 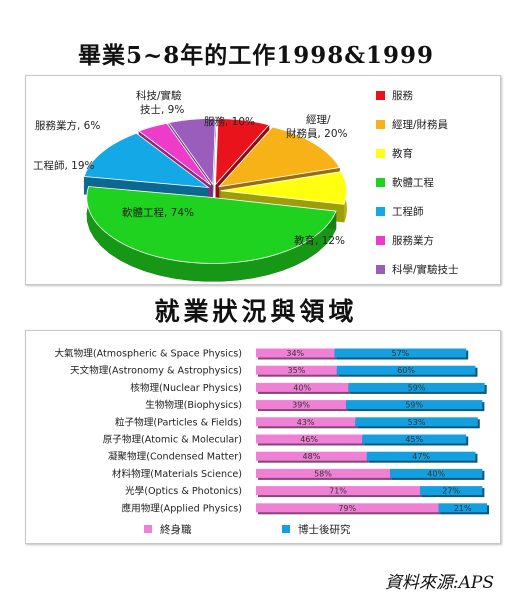 I want to click on bar-category-label: 原子物理(Atomic & Molecular), so click(x=172, y=440).